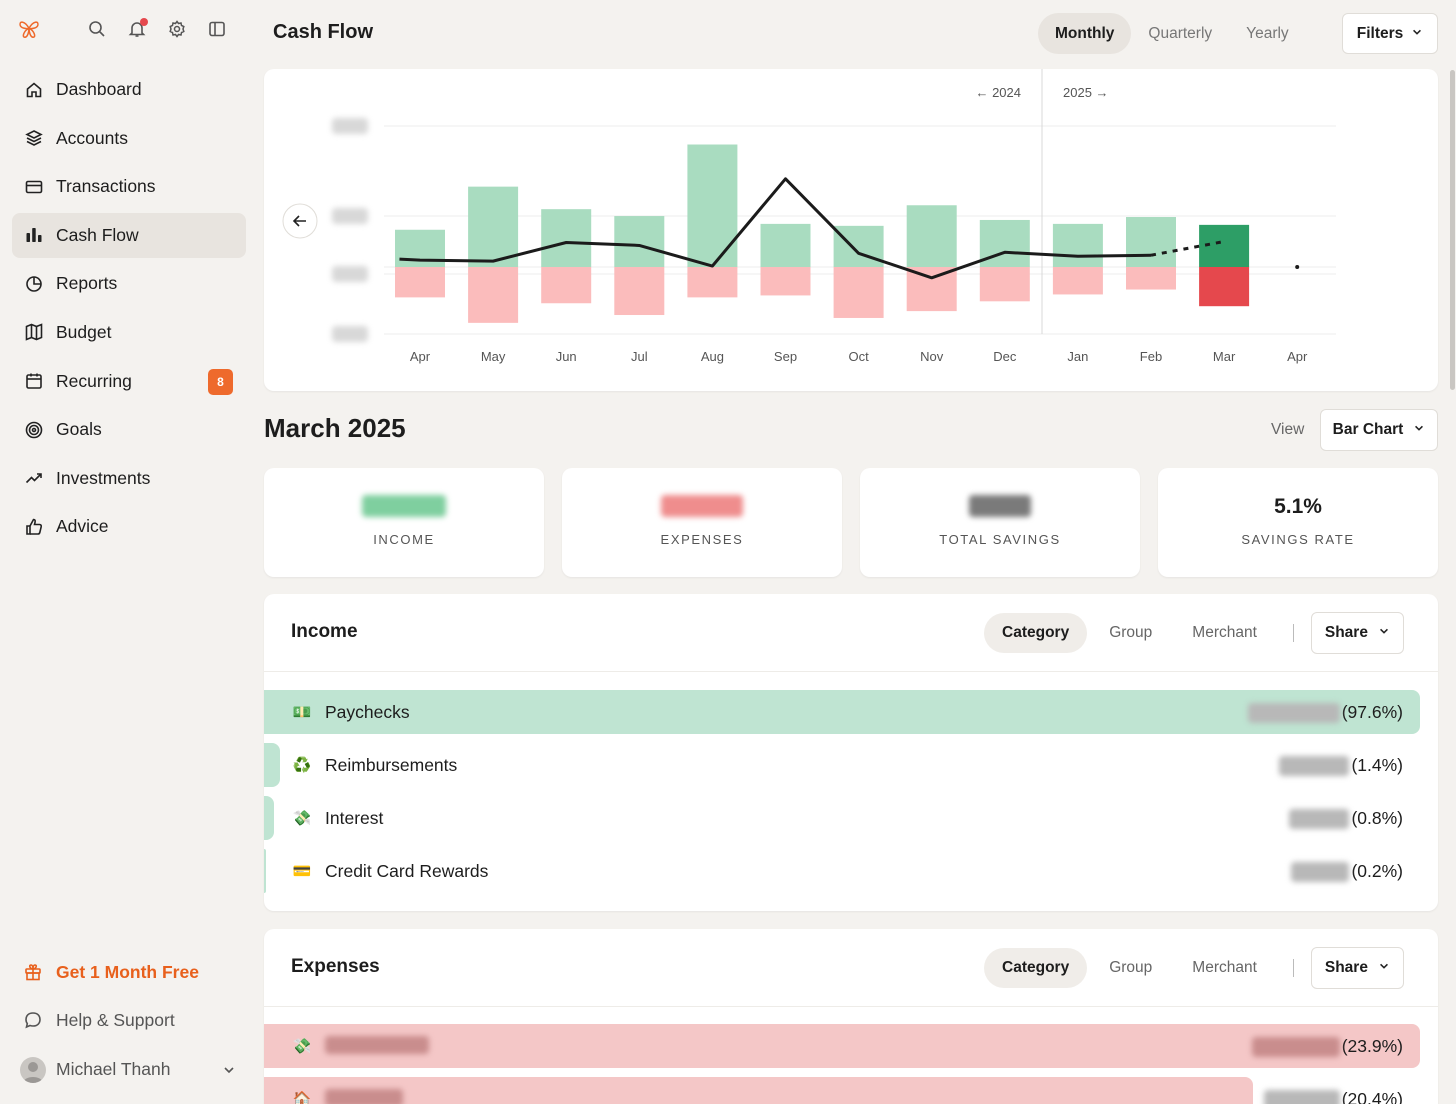  Describe the element at coordinates (34, 90) in the screenshot. I see `home-icon` at that location.